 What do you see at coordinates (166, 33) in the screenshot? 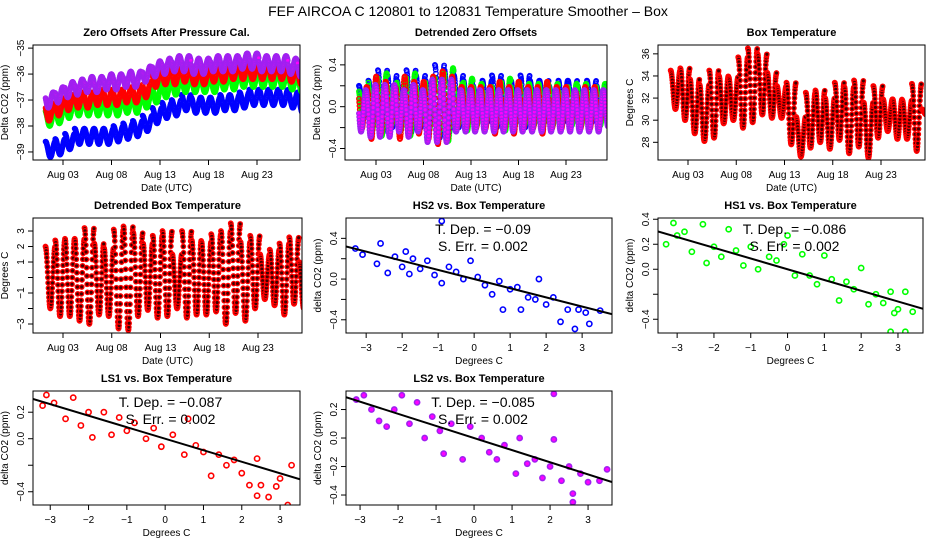
I see `panel-title: Zero Offsets After Pressure Cal.` at bounding box center [166, 33].